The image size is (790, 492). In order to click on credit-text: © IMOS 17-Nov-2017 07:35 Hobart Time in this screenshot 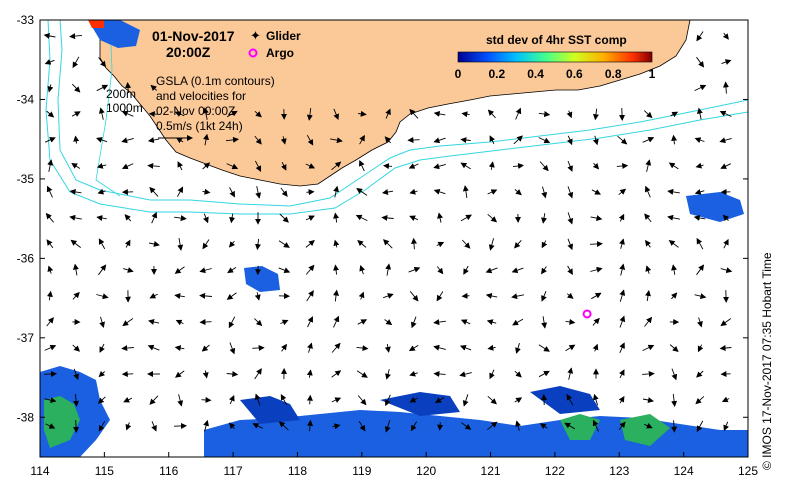, I will do `click(767, 361)`.